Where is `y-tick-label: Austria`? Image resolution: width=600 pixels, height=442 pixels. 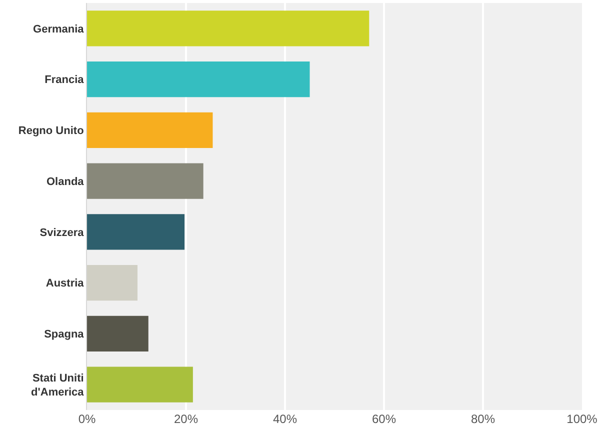
y-tick-label: Austria is located at coordinates (65, 284).